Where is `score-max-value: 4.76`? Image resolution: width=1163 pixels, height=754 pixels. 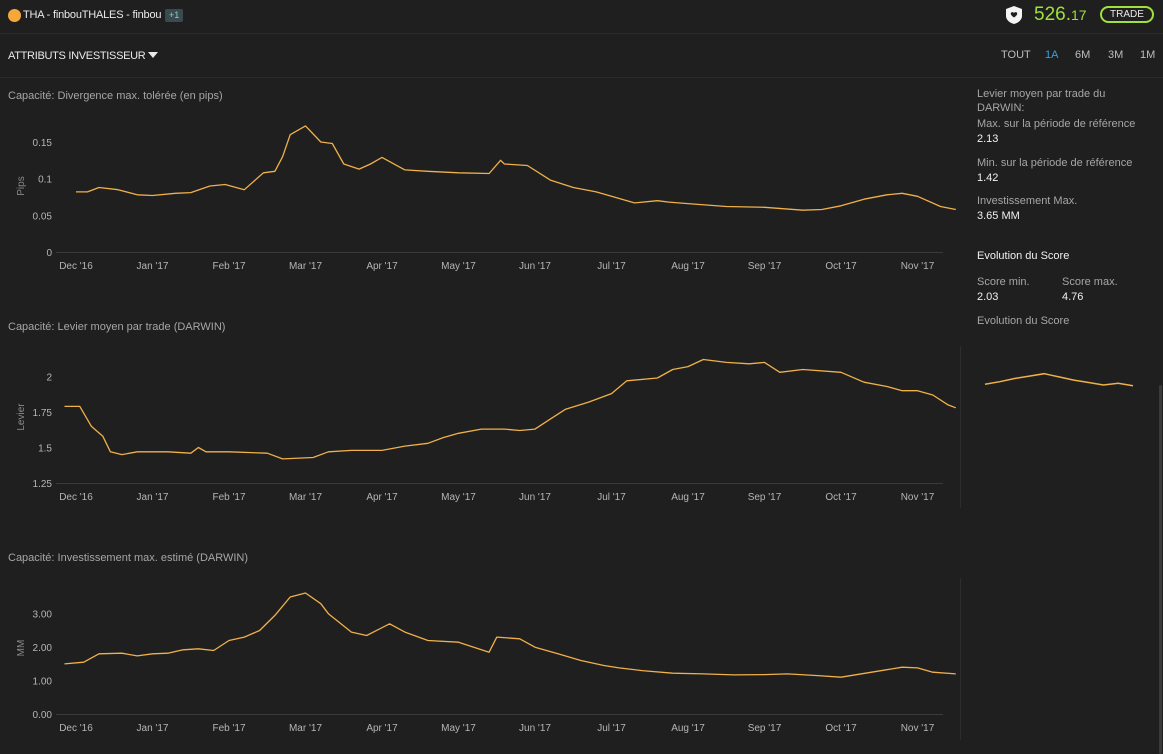 score-max-value: 4.76 is located at coordinates (1073, 297).